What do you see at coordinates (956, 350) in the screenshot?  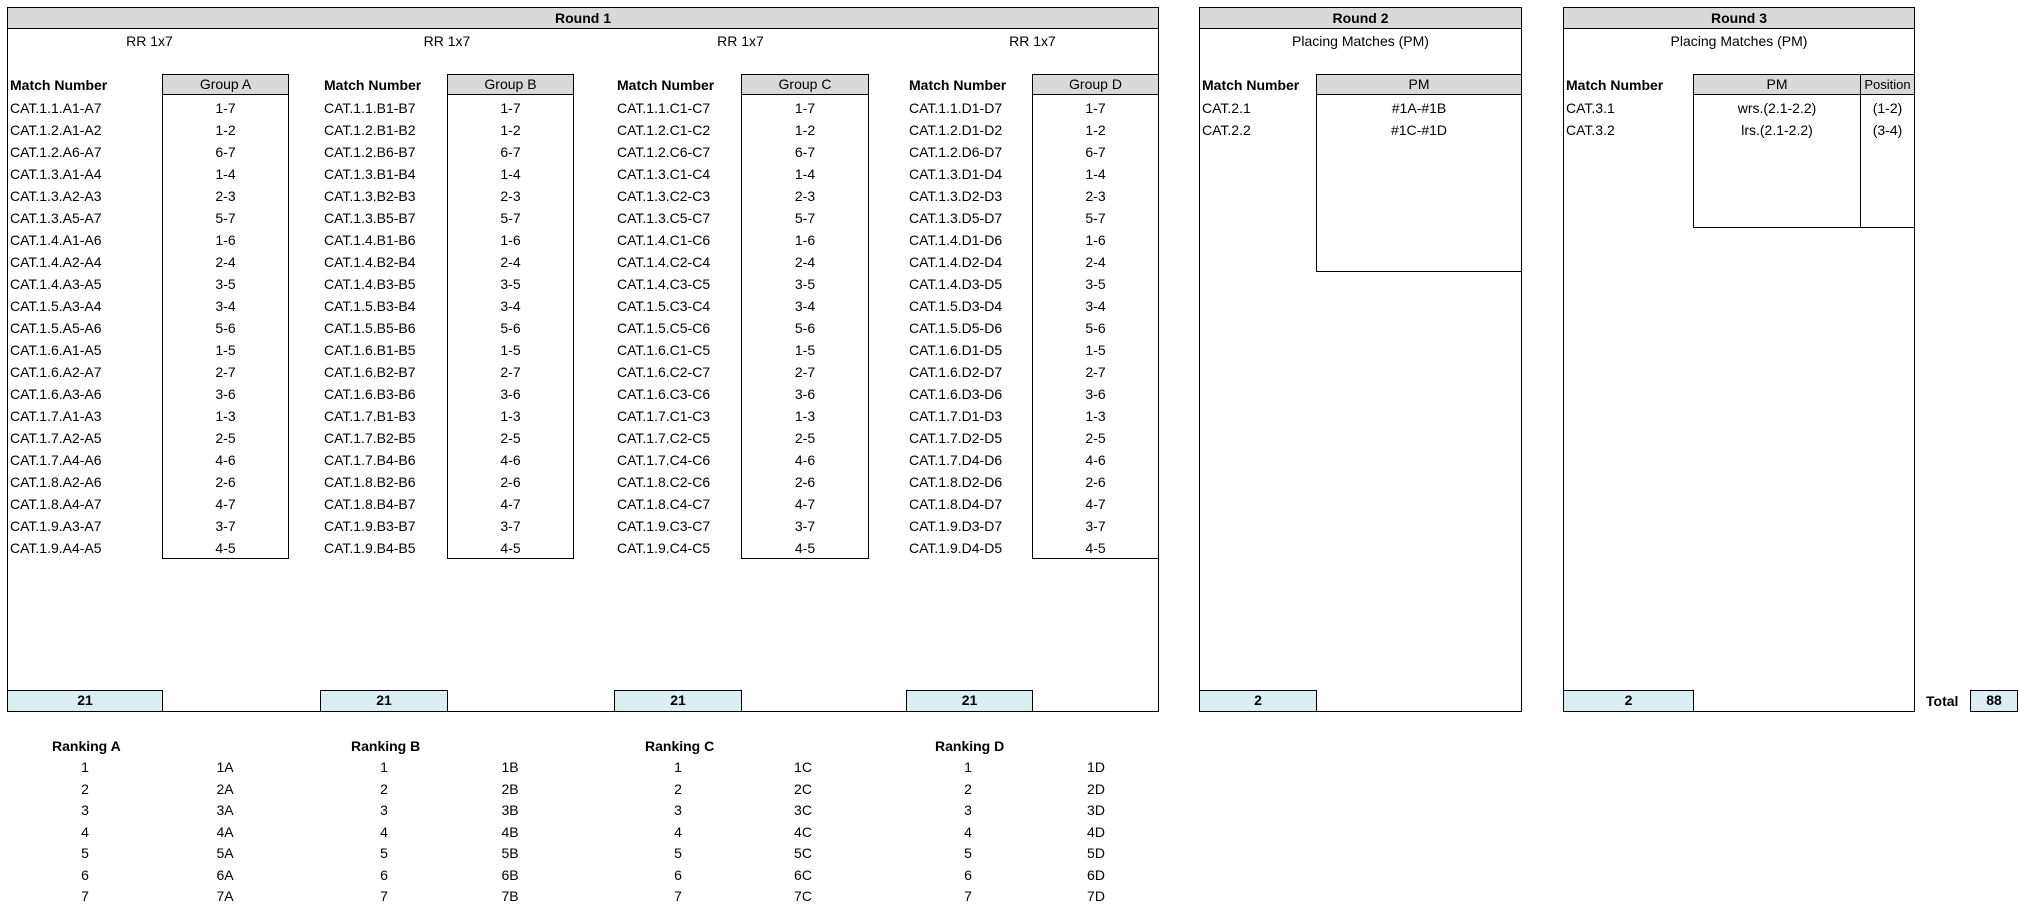 I see `match-number: CAT.1.6.D1-D5` at bounding box center [956, 350].